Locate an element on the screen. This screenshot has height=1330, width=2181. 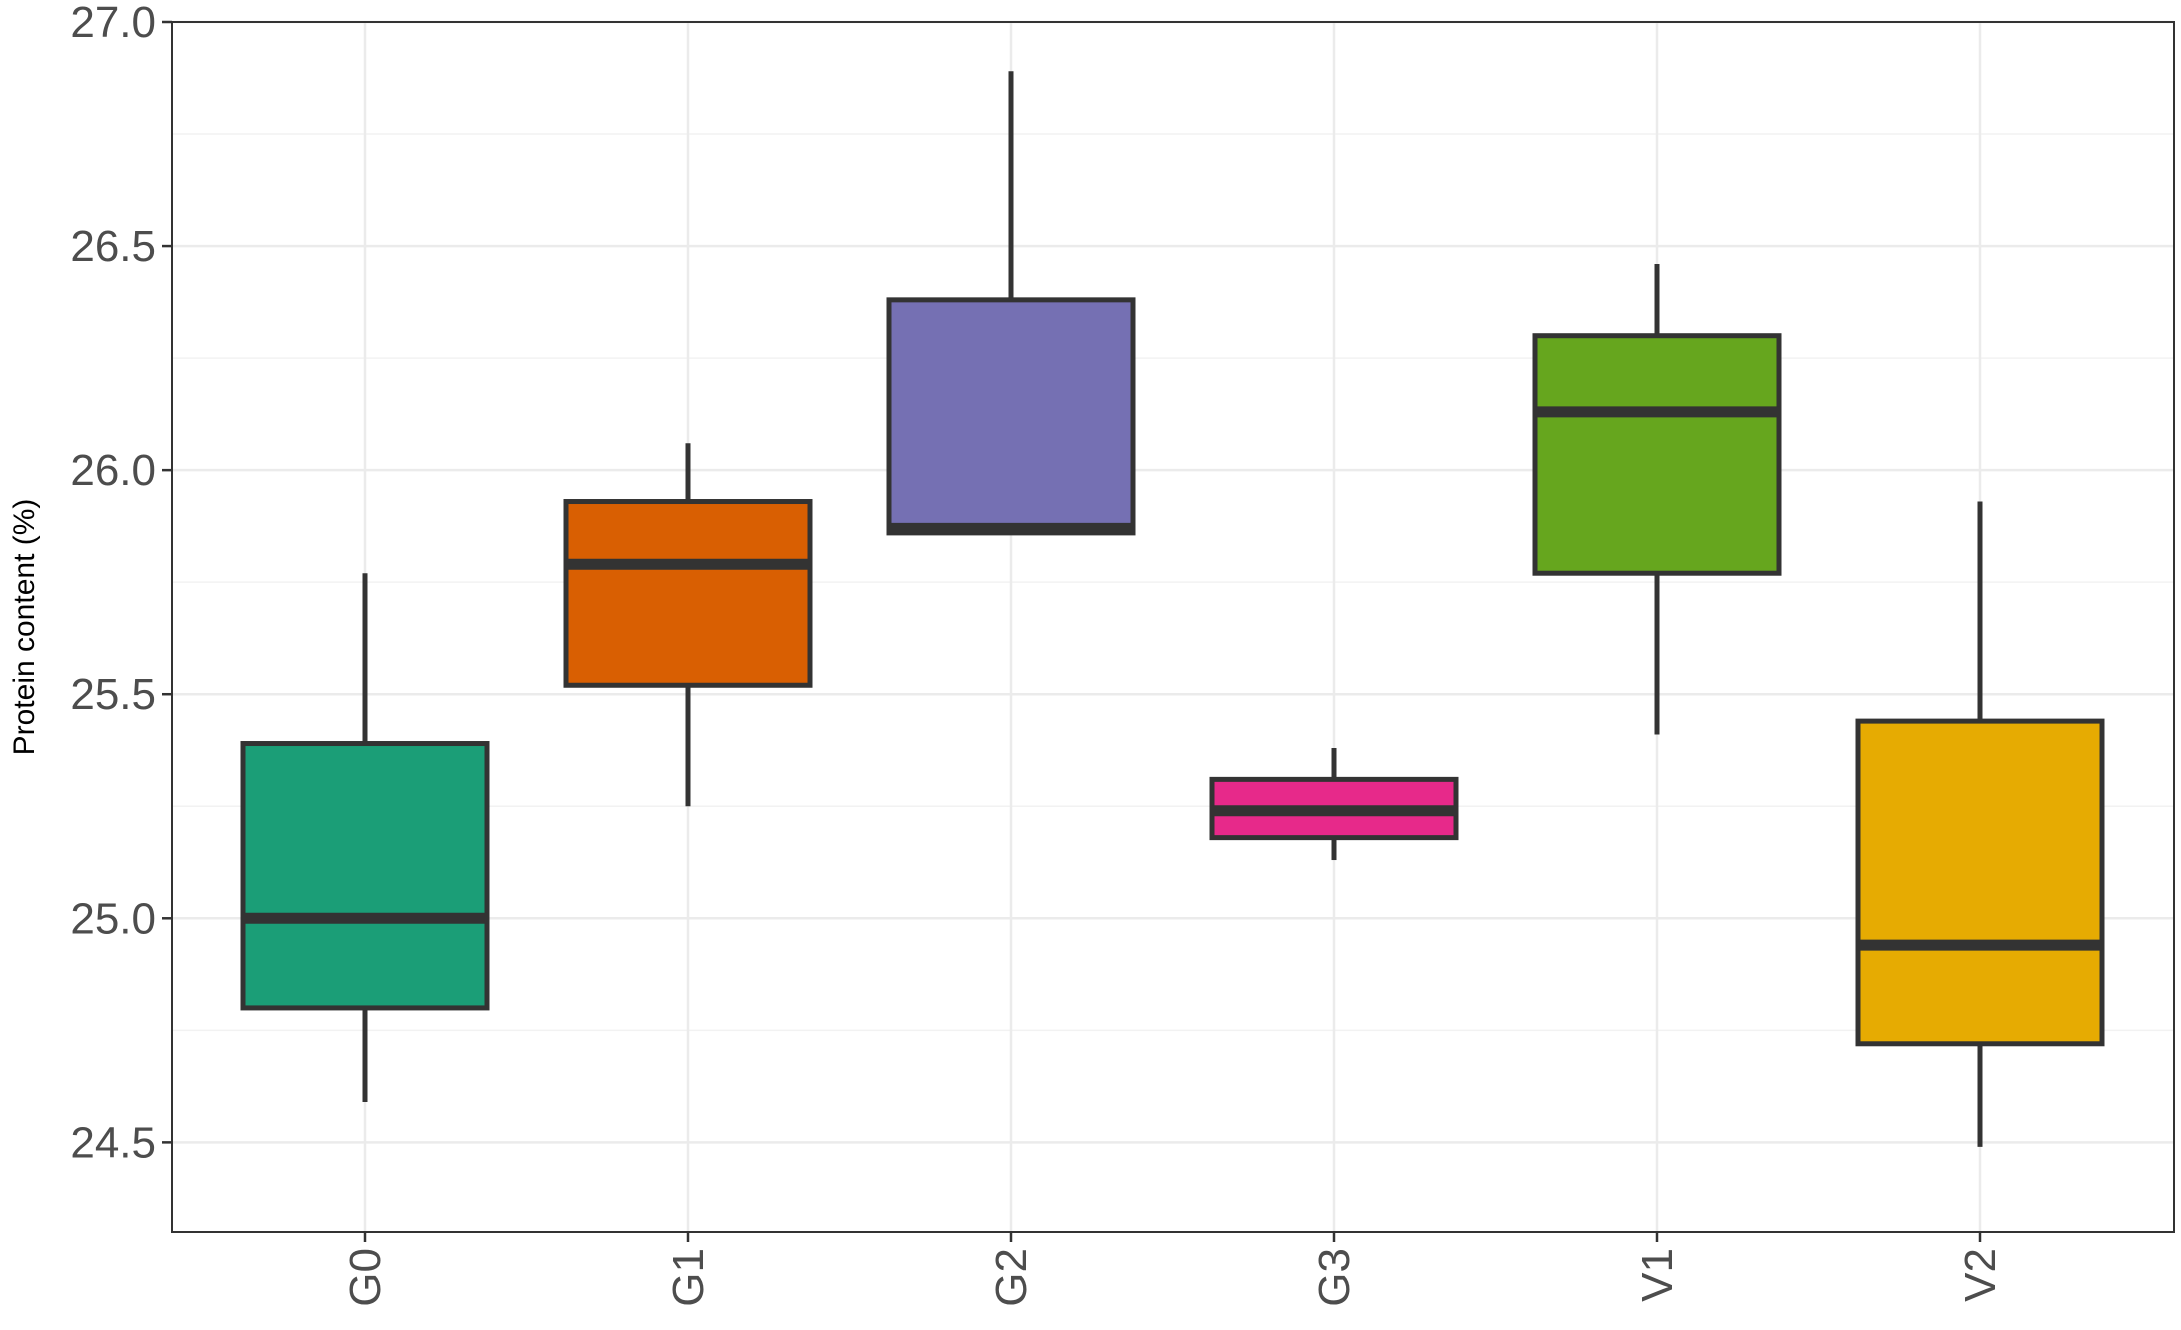
box-g2 is located at coordinates (1011, 303).